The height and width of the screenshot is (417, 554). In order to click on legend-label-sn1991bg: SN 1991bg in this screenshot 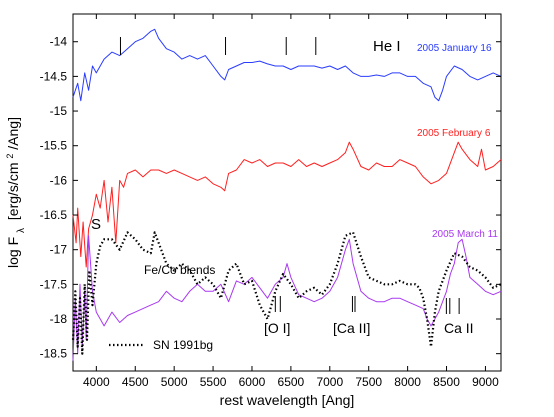, I will do `click(183, 345)`.